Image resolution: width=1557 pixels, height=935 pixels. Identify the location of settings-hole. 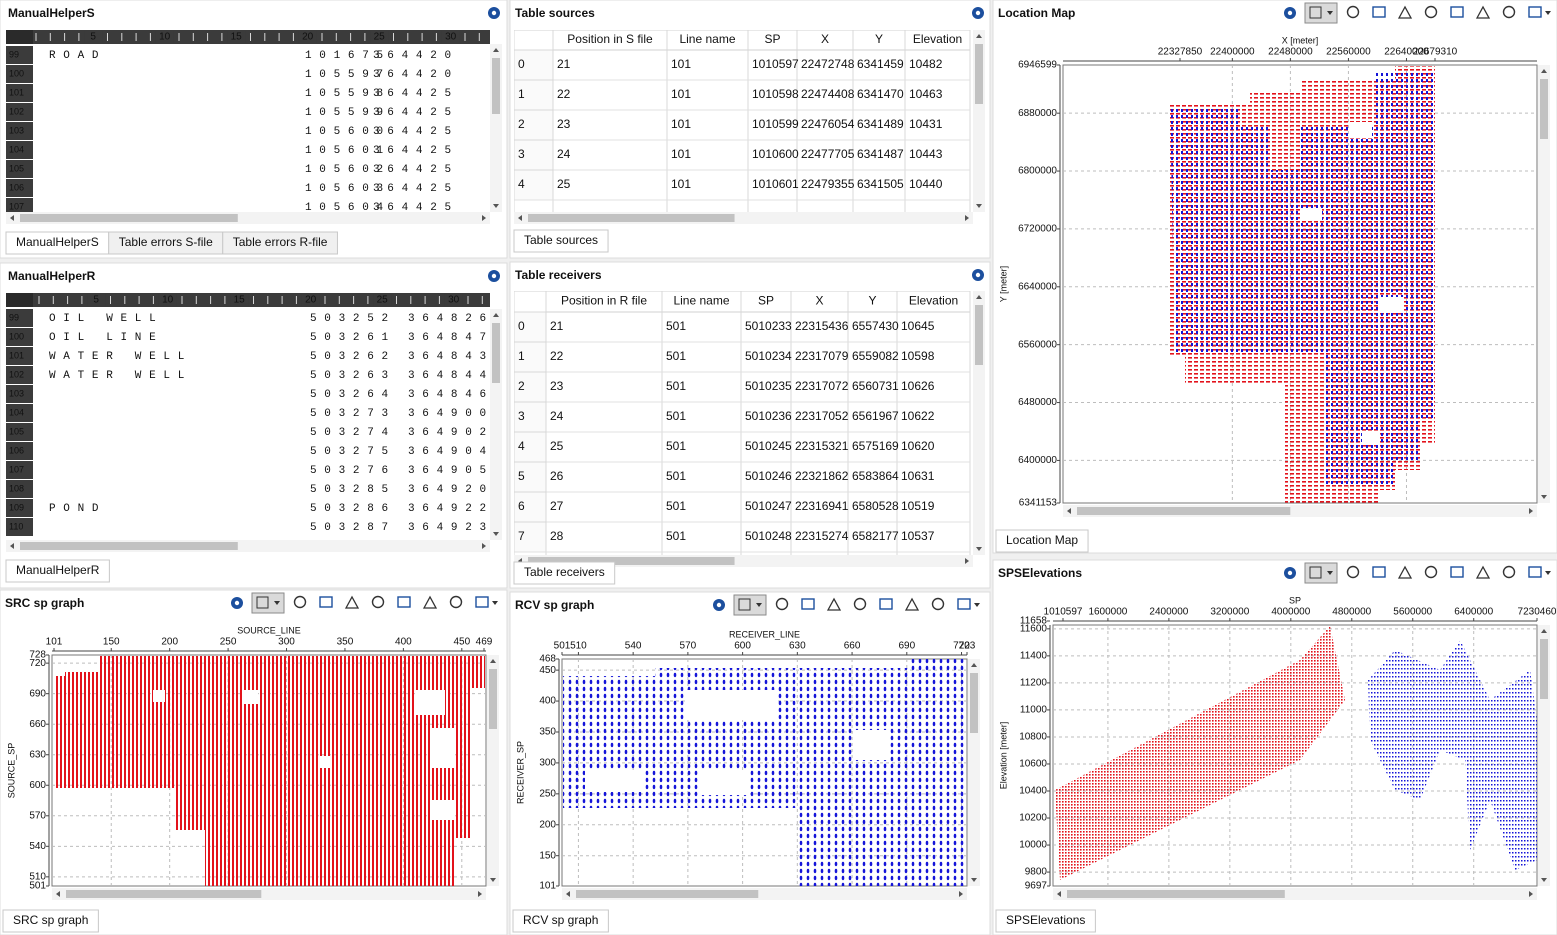
(719, 605).